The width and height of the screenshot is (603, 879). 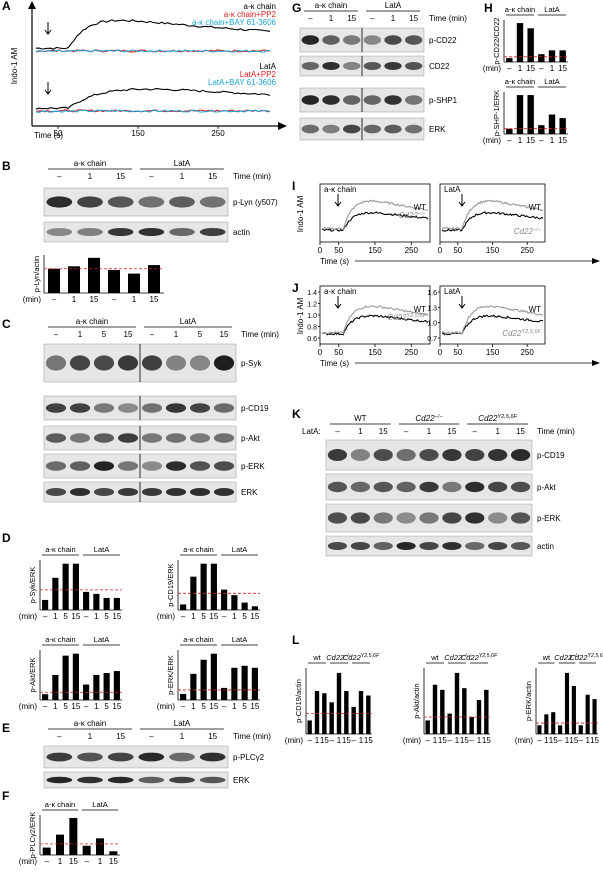 What do you see at coordinates (312, 305) in the screenshot?
I see `y-tick-label: 1.2` at bounding box center [312, 305].